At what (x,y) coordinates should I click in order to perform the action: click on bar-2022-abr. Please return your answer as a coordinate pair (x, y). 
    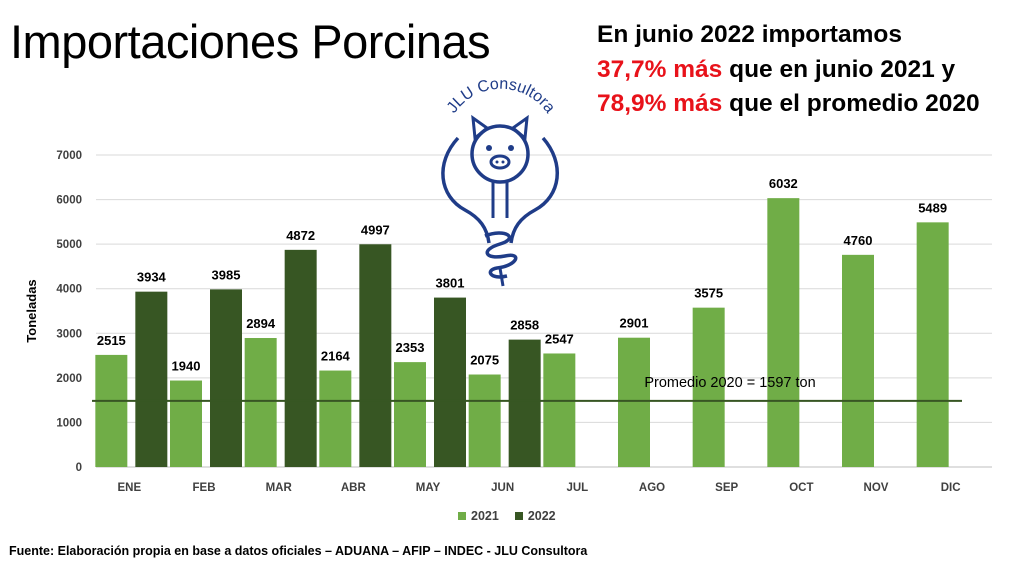
    Looking at the image, I should click on (375, 355).